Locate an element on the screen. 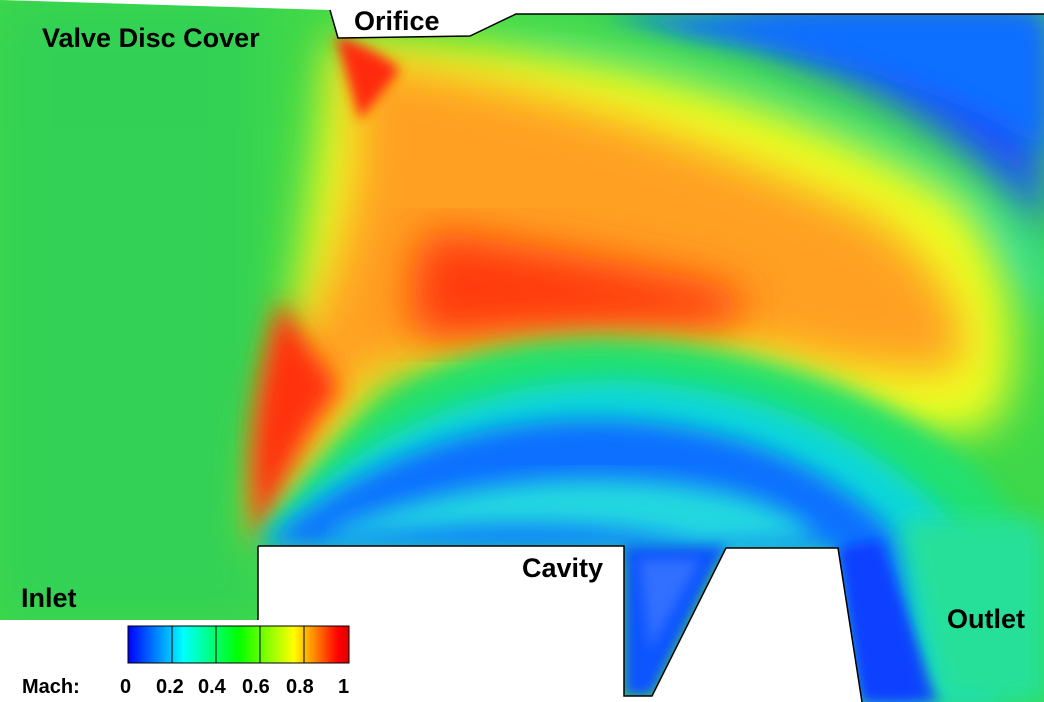 The width and height of the screenshot is (1044, 702). colorbar-dividers is located at coordinates (238, 644).